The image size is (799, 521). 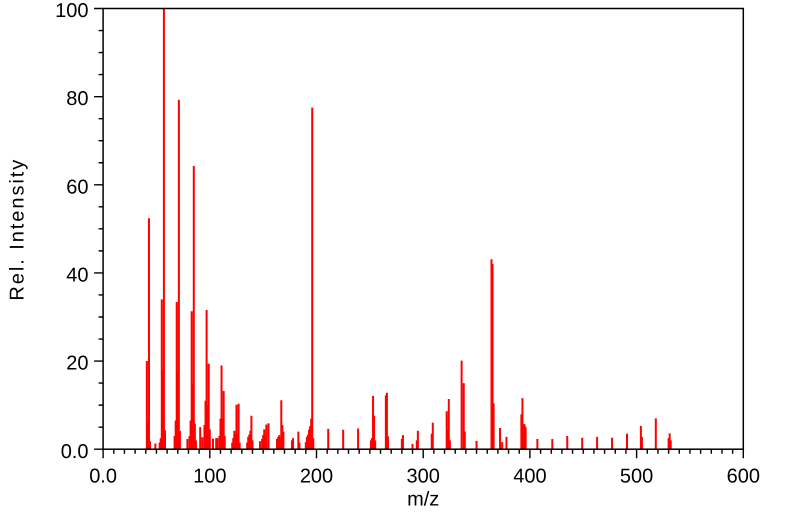 What do you see at coordinates (316, 476) in the screenshot?
I see `svg-text: 200` at bounding box center [316, 476].